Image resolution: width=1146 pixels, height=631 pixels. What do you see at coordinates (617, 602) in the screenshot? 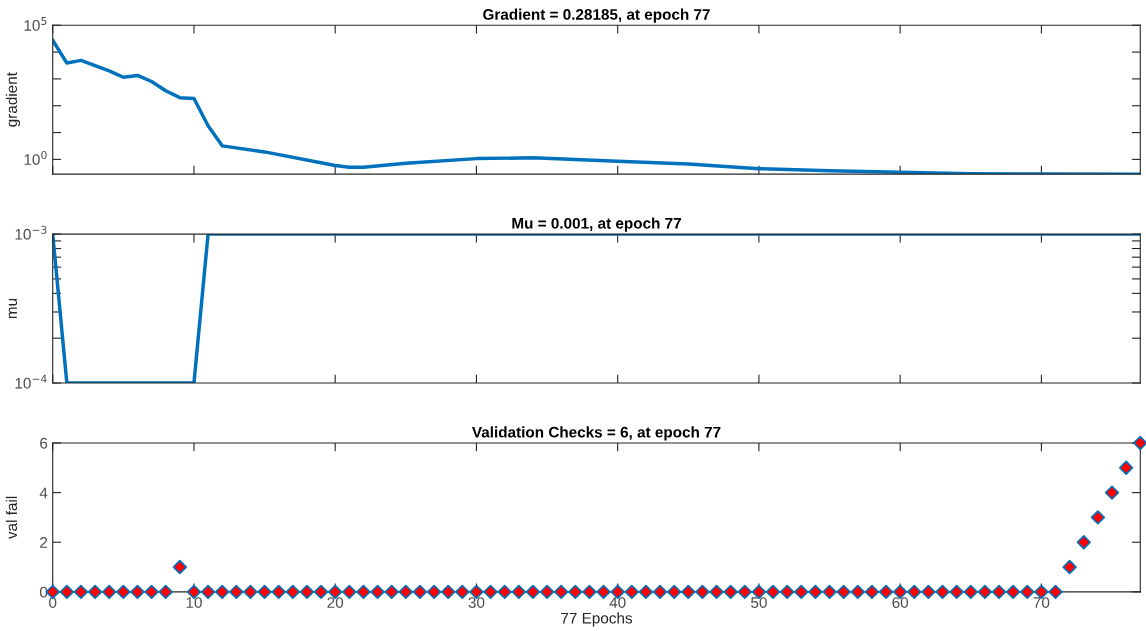
I see `x-tick-label: 40` at bounding box center [617, 602].